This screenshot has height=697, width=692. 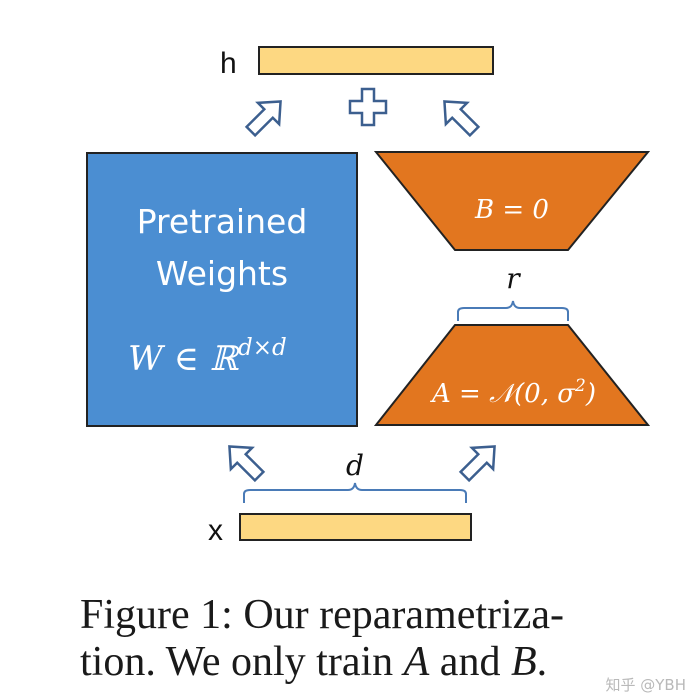 I want to click on dimension-d-label: d, so click(x=355, y=465).